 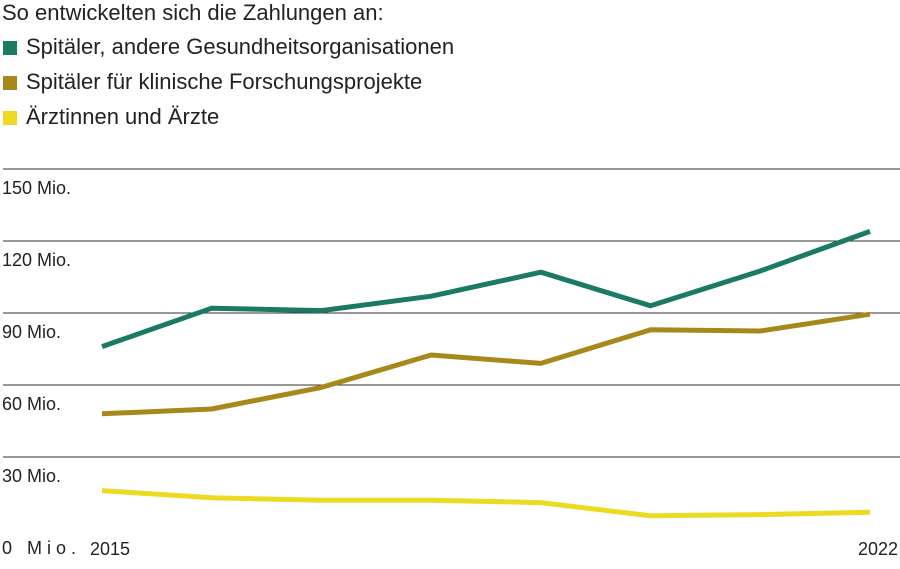 I want to click on legend-label: Ärztinnen und Ärzte, so click(x=122, y=116).